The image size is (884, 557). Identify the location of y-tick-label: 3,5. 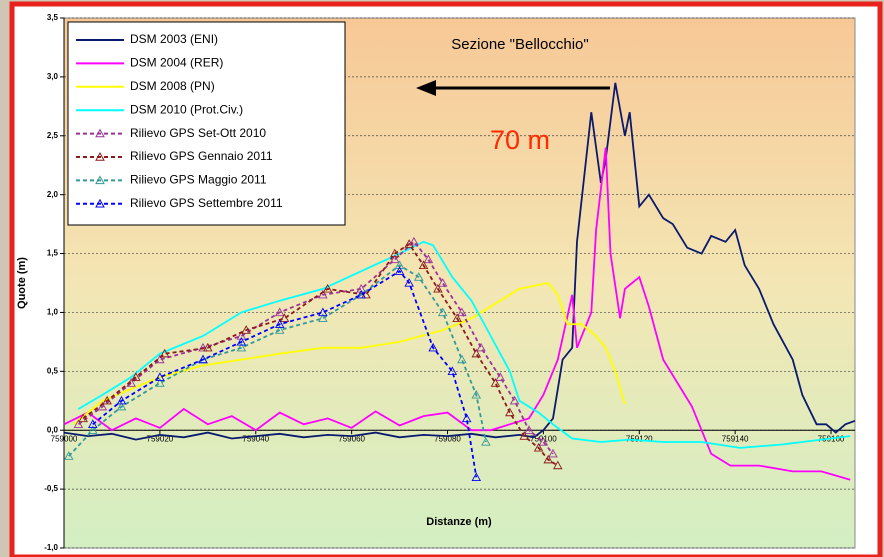
(53, 17).